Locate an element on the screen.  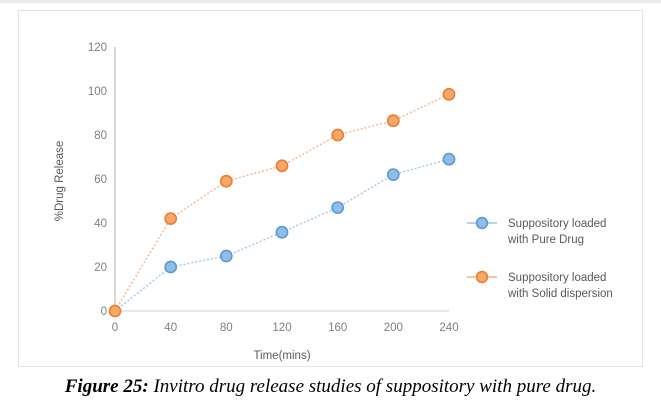
page-top-rule is located at coordinates (330, 1).